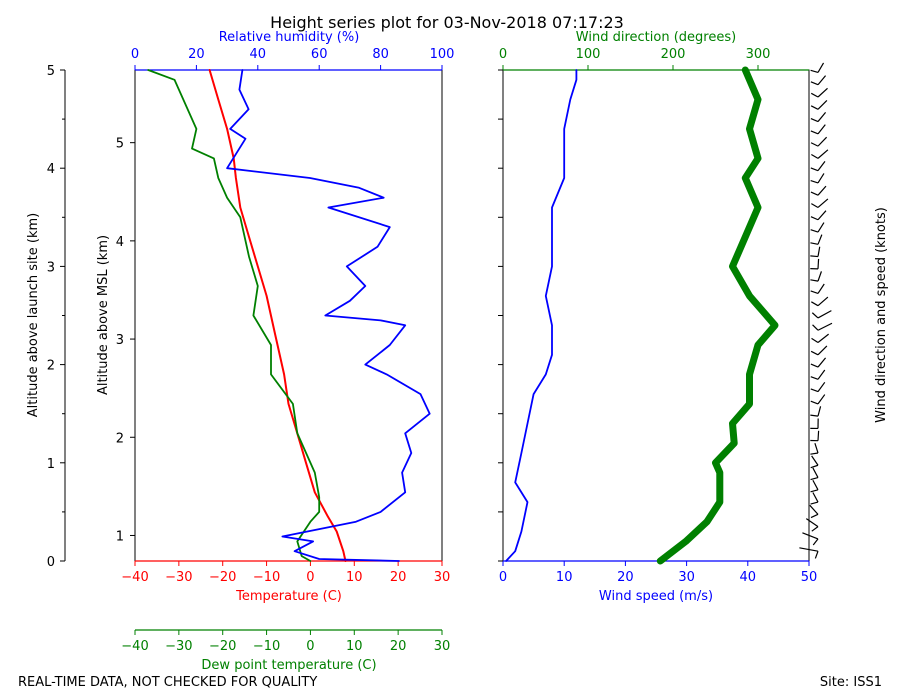 This screenshot has width=900, height=700. Describe the element at coordinates (234, 315) in the screenshot. I see `dewpoint-line` at that location.